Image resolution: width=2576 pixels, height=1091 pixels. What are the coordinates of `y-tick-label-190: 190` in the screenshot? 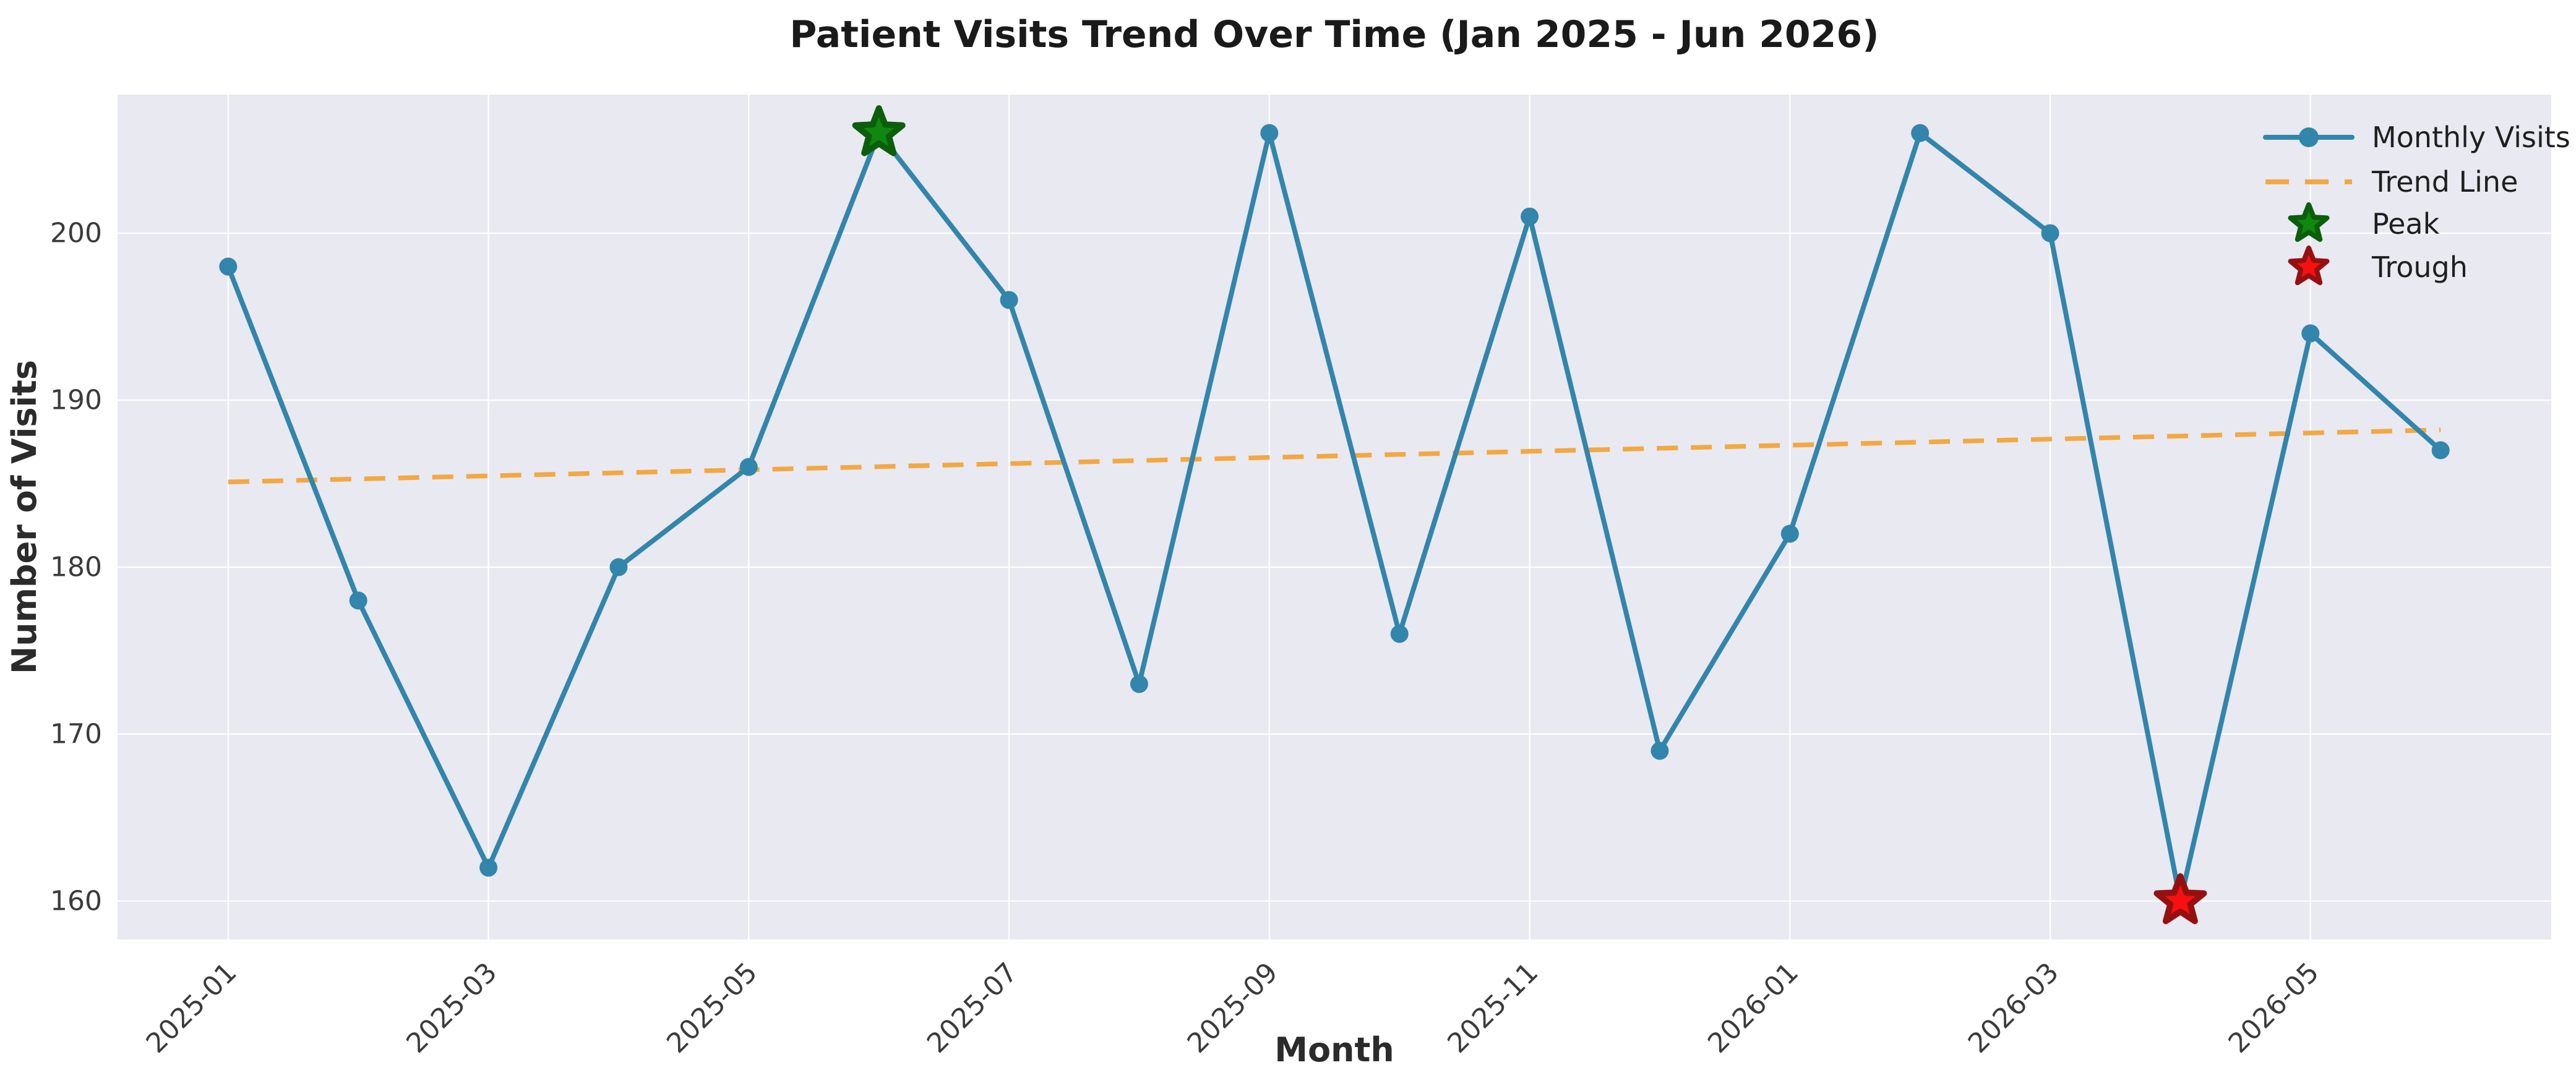 It's located at (76, 400).